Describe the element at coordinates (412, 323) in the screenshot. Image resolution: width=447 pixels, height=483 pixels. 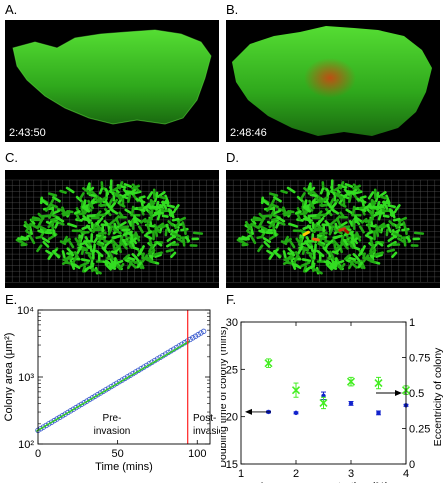
I see `y-right-tick-label: 1` at that location.